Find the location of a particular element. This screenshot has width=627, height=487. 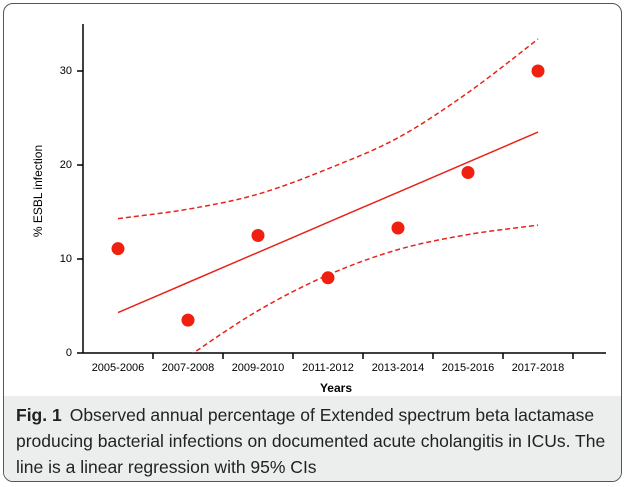

x-tick-label: 2007-2008 is located at coordinates (188, 368).